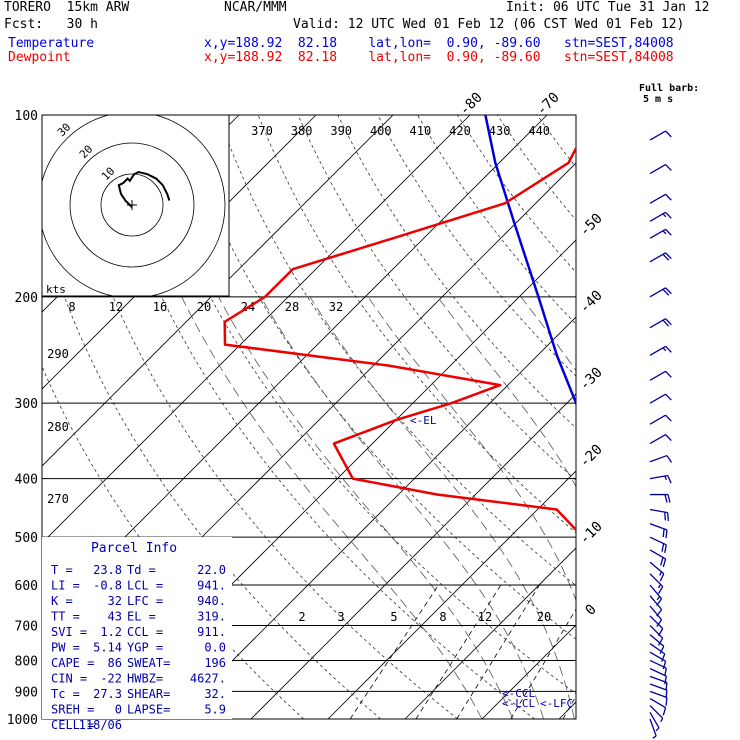  Describe the element at coordinates (141, 570) in the screenshot. I see `parcel-info-key: Td =` at that location.